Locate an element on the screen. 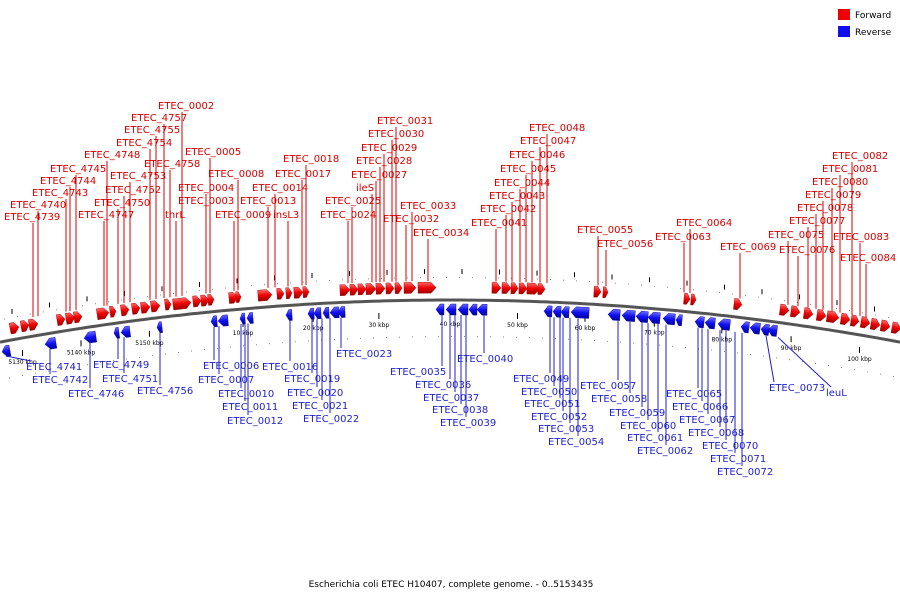 Image resolution: width=900 pixels, height=600 pixels. reverse-gene-label: ETEC_0019 is located at coordinates (312, 379).